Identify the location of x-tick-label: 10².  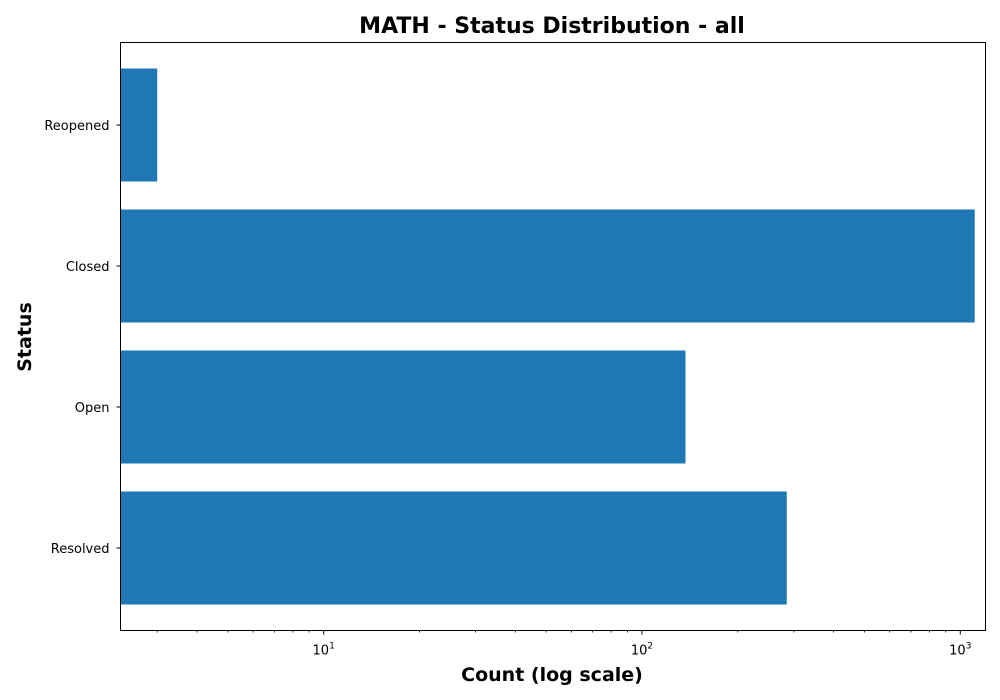
(642, 650).